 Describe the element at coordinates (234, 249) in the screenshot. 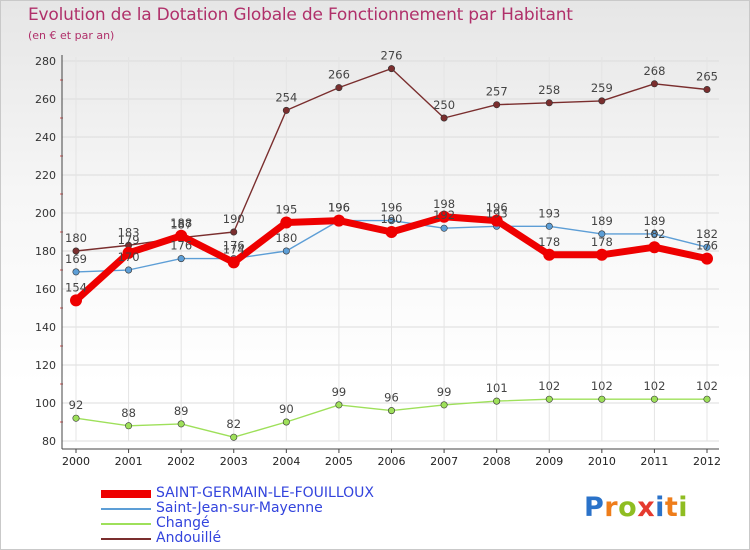

I see `data-label: 174` at that location.